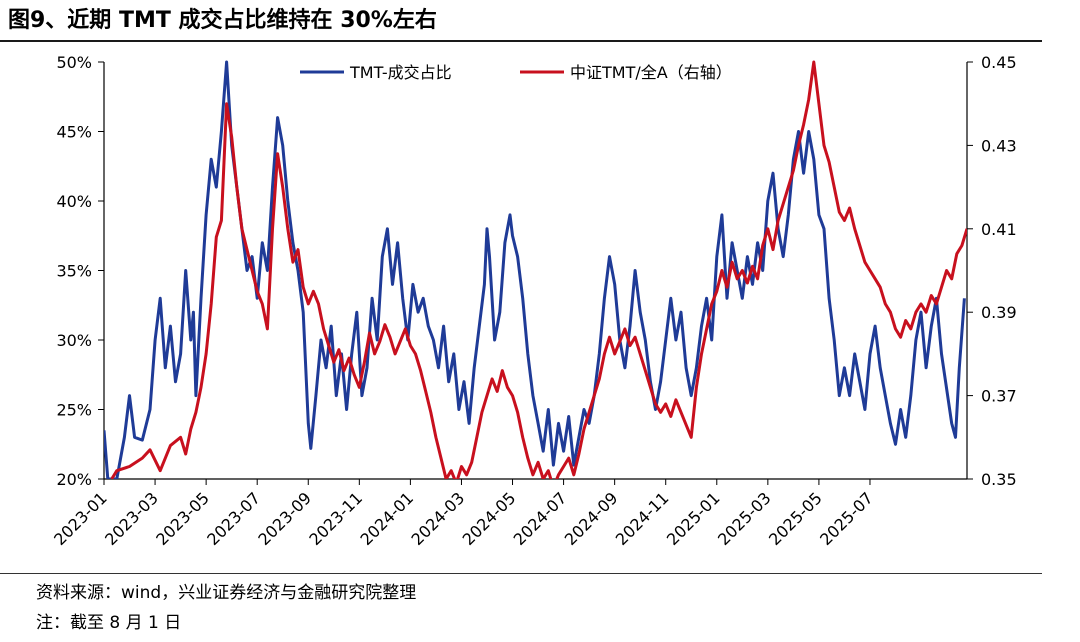 This screenshot has width=1080, height=642. Describe the element at coordinates (109, 623) in the screenshot. I see `date-note: 注：截至 8 月 1 日` at that location.